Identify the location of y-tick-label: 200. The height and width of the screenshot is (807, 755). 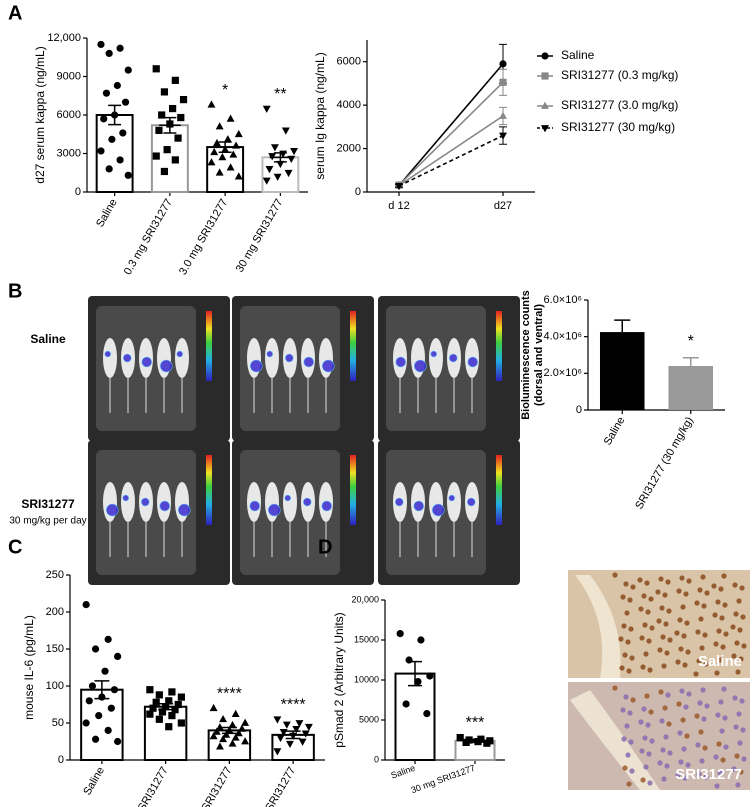
(55, 612).